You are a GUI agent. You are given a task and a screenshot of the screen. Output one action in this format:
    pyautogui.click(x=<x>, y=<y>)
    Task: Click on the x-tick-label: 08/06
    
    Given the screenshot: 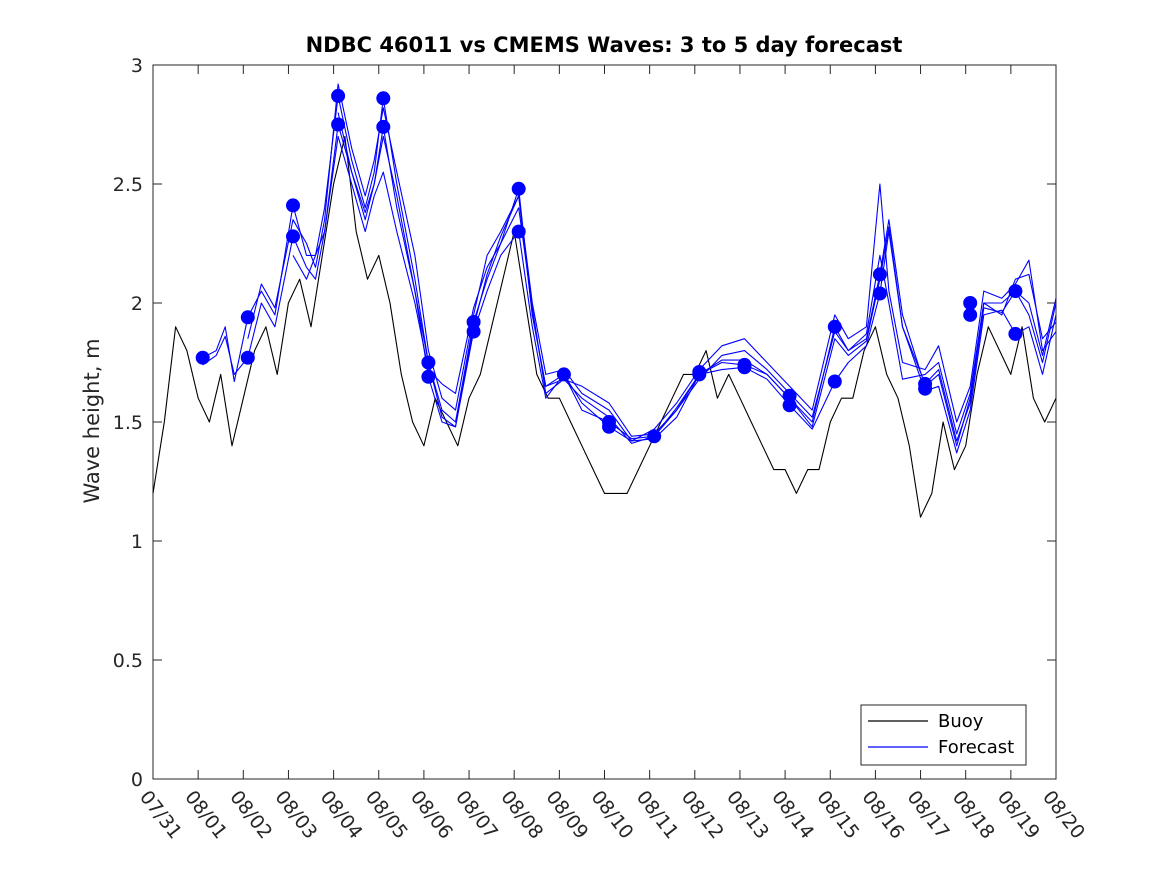 What is the action you would take?
    pyautogui.click(x=431, y=815)
    